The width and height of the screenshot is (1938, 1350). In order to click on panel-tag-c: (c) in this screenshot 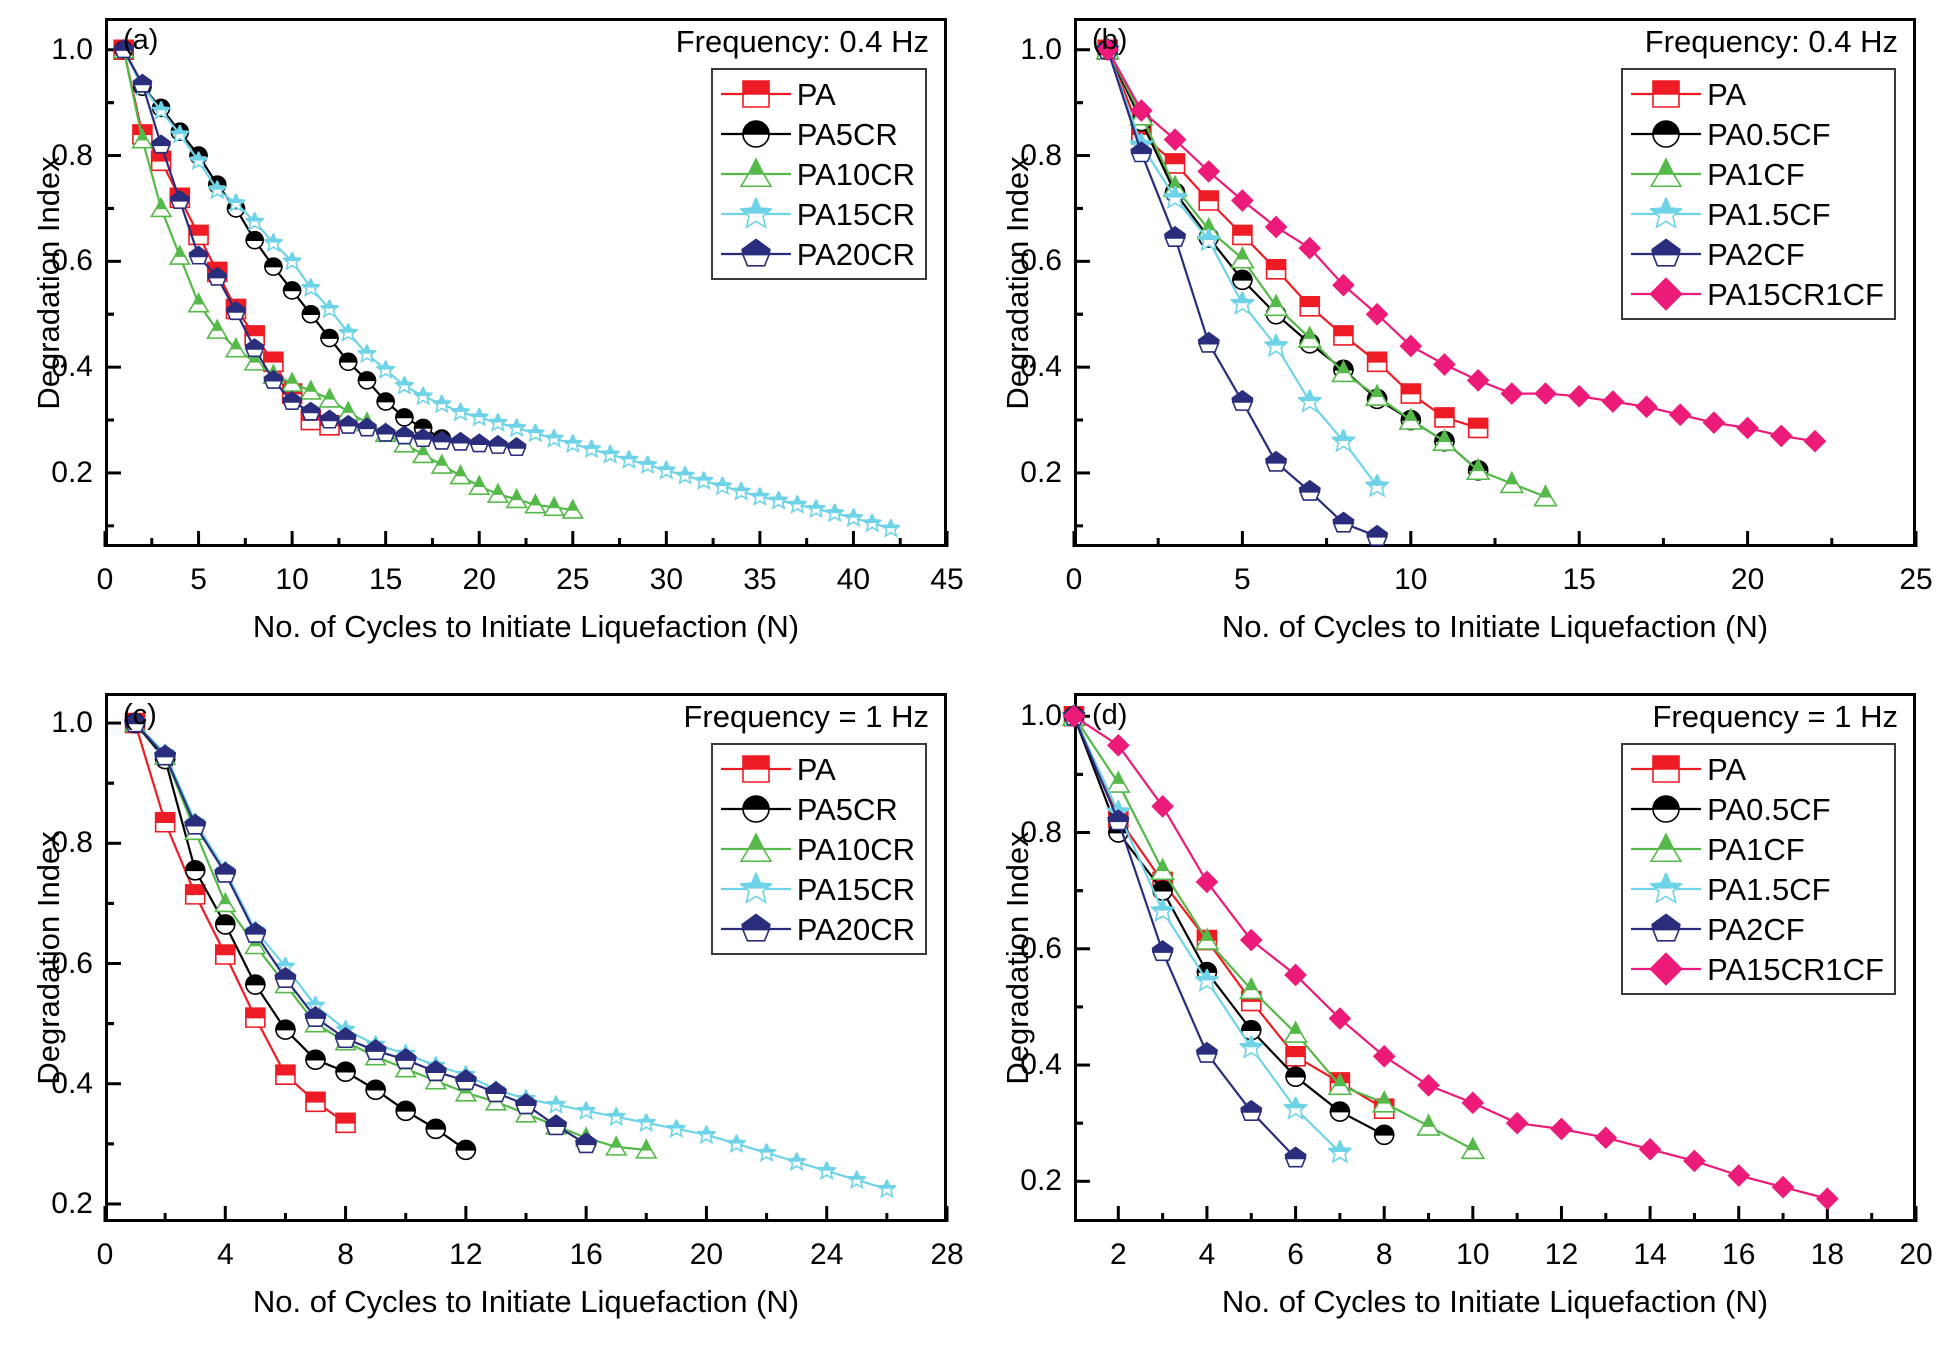, I will do `click(140, 715)`.